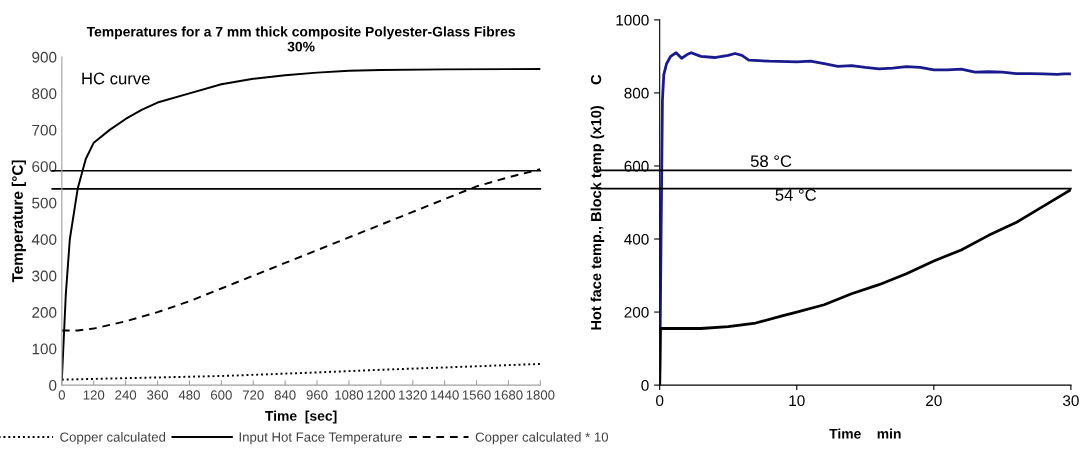 This screenshot has width=1085, height=452. What do you see at coordinates (632, 20) in the screenshot?
I see `y-tick-label: 1000` at bounding box center [632, 20].